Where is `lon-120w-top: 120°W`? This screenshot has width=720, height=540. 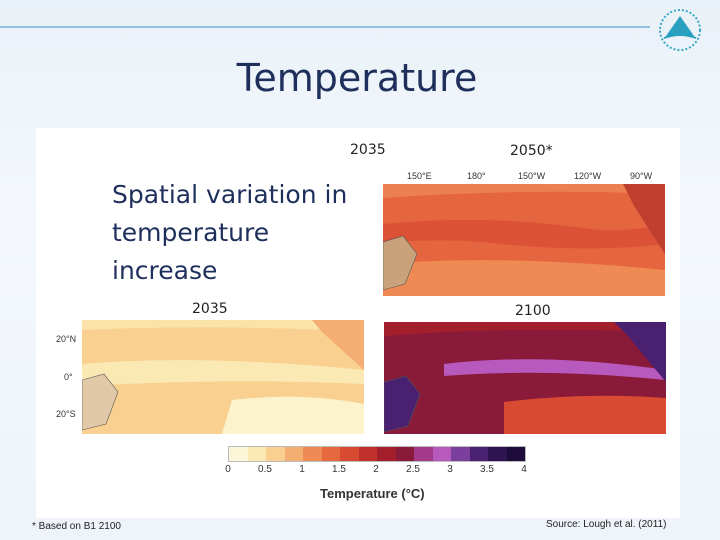
lon-120w-top: 120°W is located at coordinates (588, 176).